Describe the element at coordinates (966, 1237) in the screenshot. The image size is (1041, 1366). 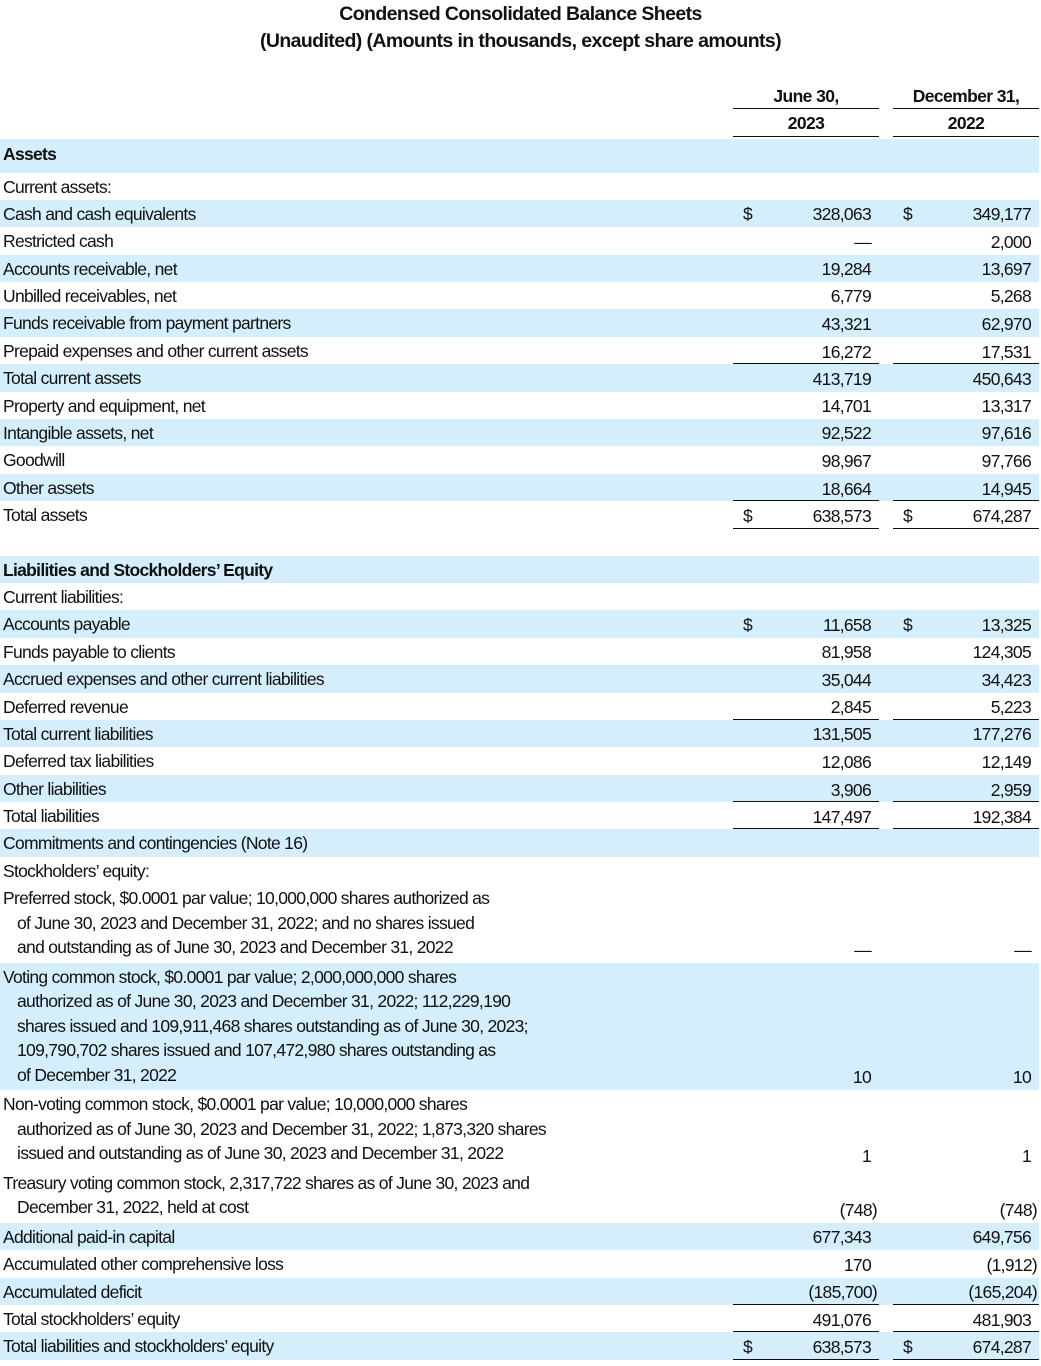
I see `value-dec-2022: 649,756` at that location.